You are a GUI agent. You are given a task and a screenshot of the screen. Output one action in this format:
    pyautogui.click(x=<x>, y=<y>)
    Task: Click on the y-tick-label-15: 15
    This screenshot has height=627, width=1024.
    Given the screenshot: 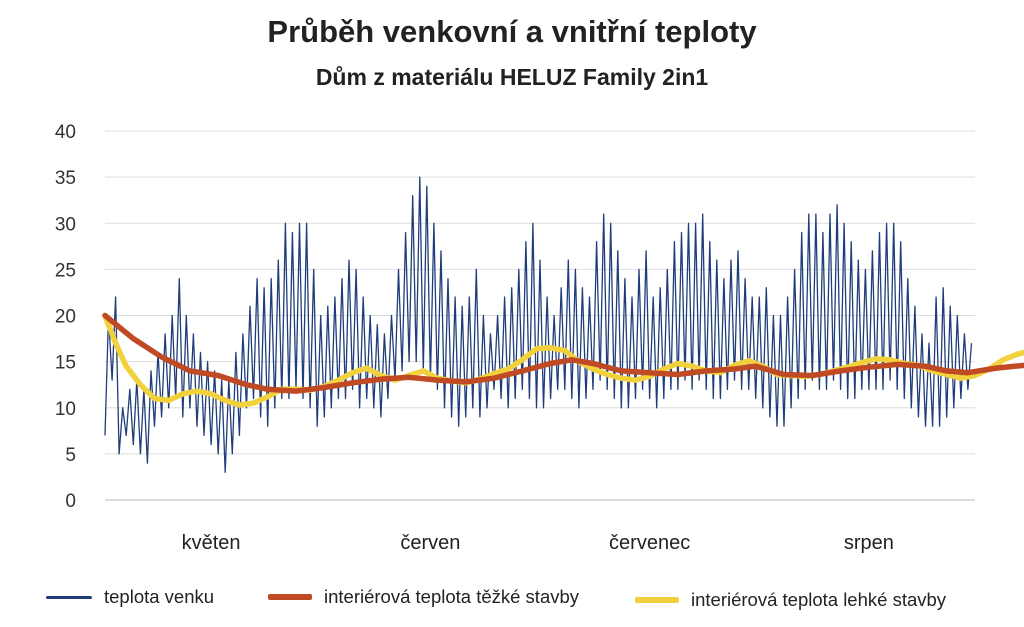 What is the action you would take?
    pyautogui.click(x=65, y=363)
    